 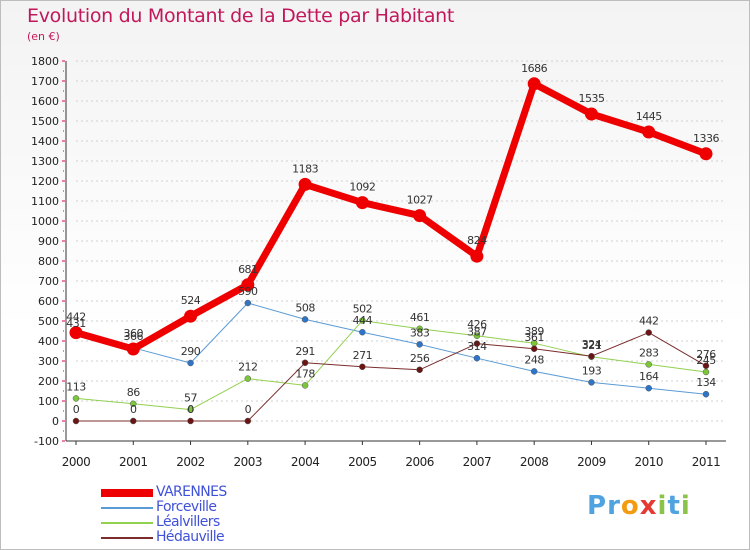 I want to click on legend-label-varennes: VARENNES, so click(x=191, y=492).